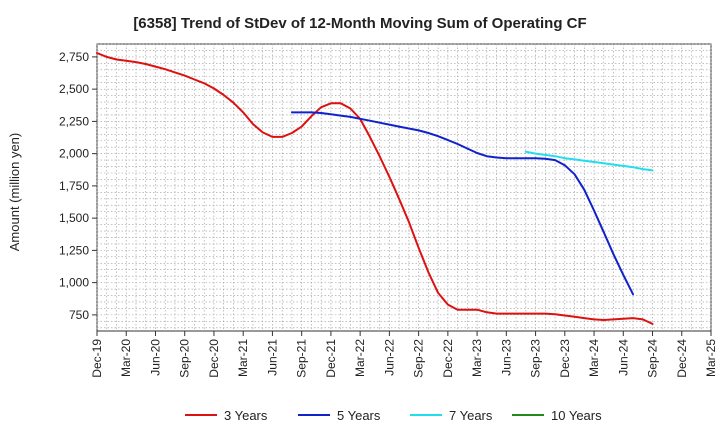  I want to click on x-tick-label: Mar-21, so click(243, 358).